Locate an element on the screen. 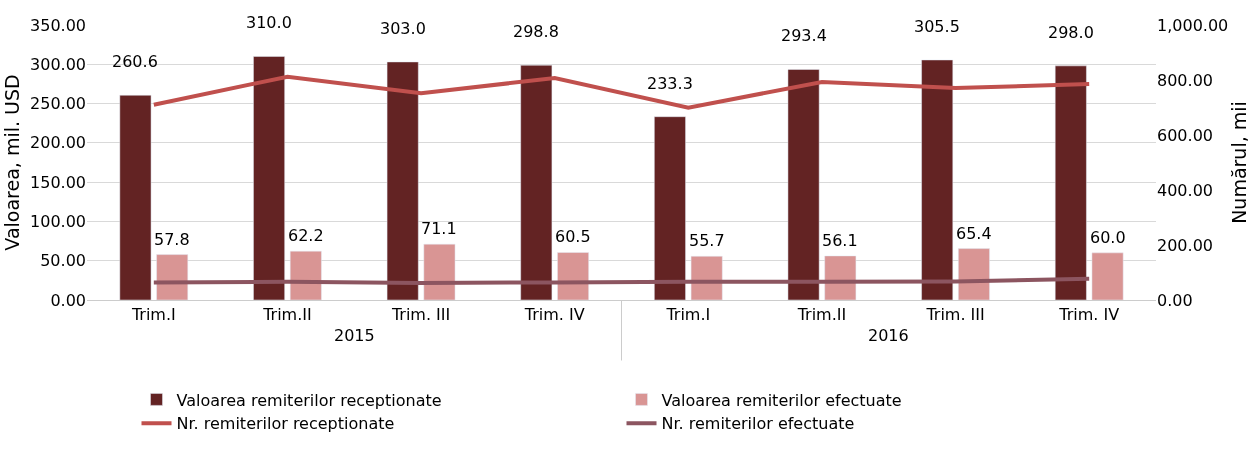 The height and width of the screenshot is (452, 1259). data-label: 57.8 is located at coordinates (172, 239).